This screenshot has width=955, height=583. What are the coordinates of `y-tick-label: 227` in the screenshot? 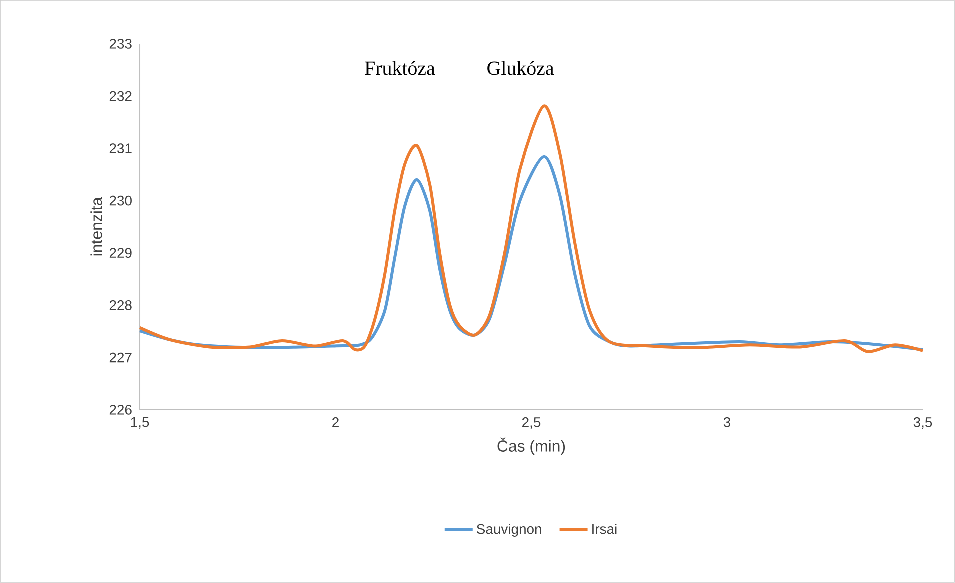 It's located at (121, 357).